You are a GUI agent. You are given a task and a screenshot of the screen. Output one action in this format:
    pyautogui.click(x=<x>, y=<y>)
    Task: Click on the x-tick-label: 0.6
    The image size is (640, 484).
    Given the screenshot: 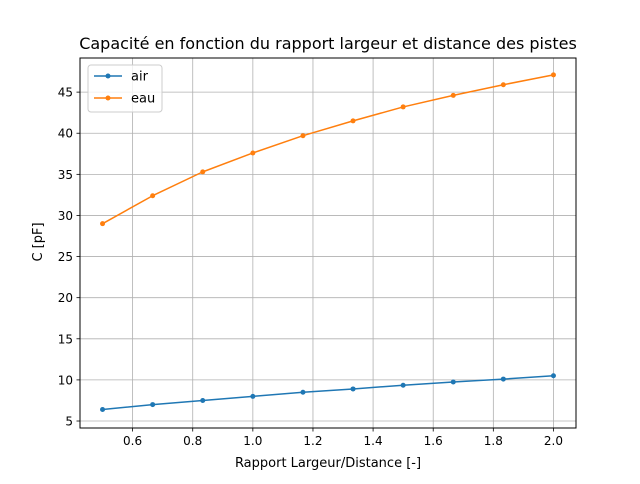 What is the action you would take?
    pyautogui.click(x=132, y=441)
    